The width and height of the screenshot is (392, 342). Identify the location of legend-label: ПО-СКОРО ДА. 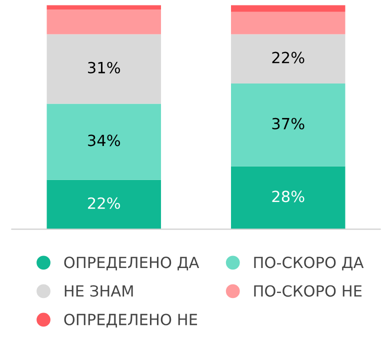
(309, 263).